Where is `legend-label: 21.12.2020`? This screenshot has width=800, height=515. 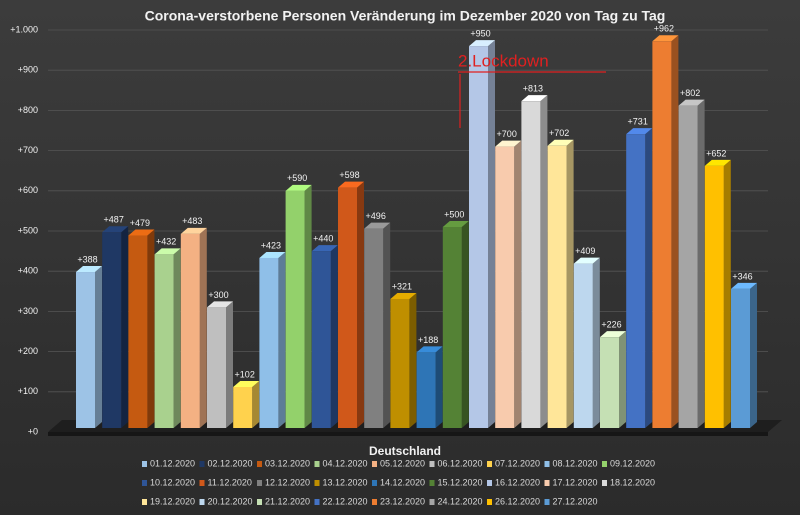
legend-label: 21.12.2020 is located at coordinates (287, 501).